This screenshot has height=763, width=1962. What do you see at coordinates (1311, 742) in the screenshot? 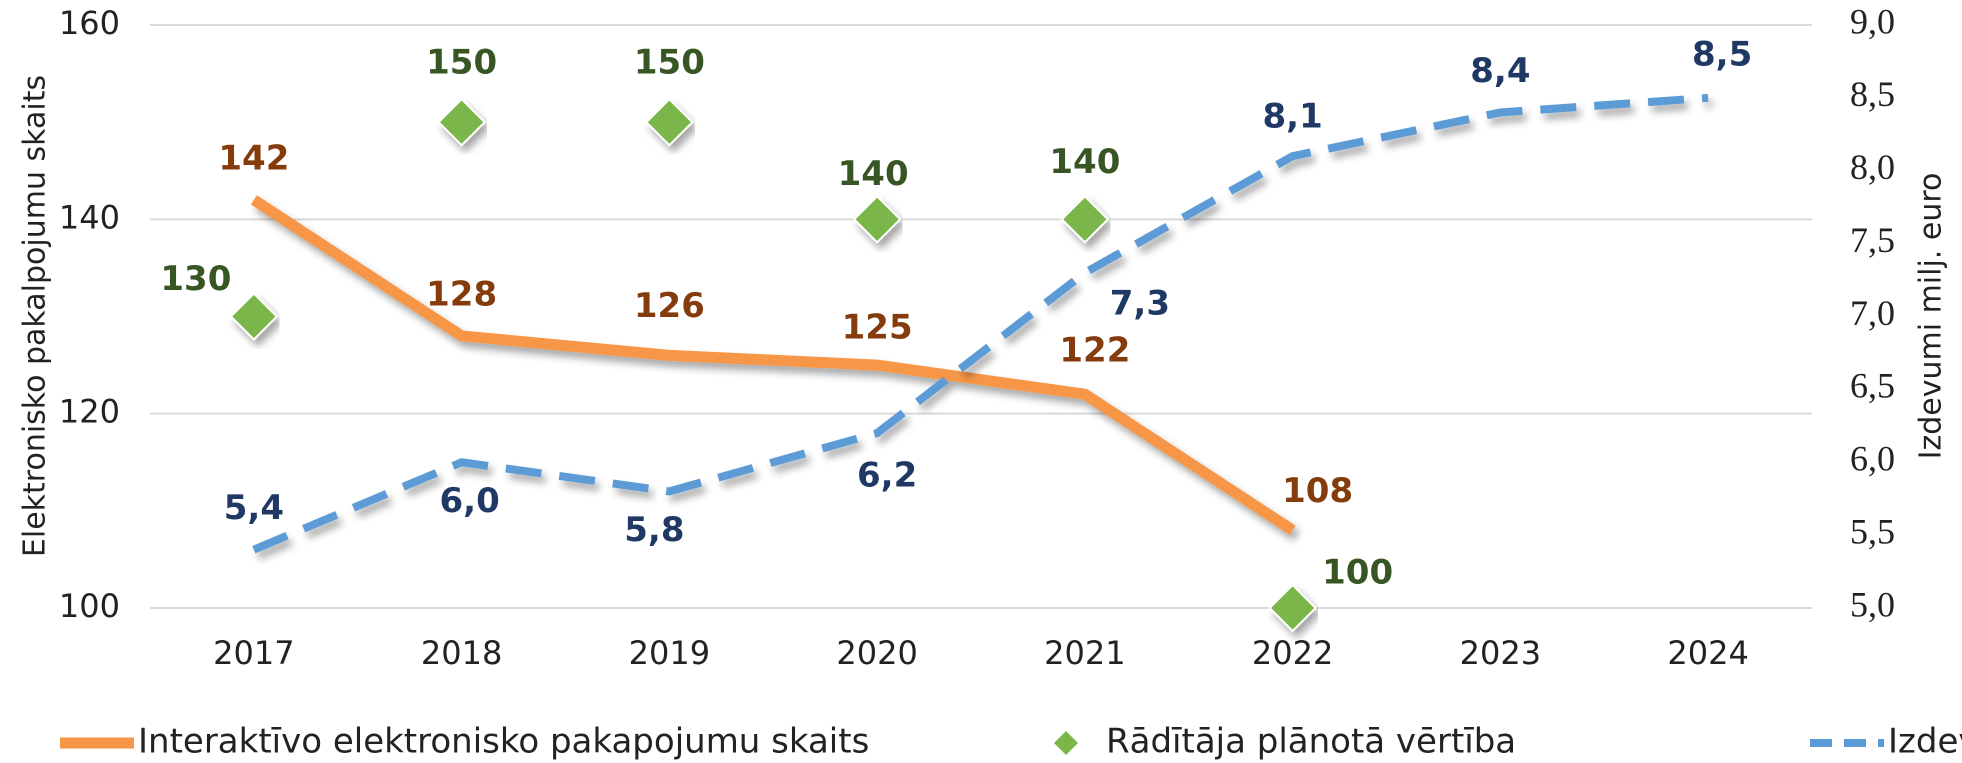
I see `legend-label: Rādītāja plānotā vērtība` at bounding box center [1311, 742].